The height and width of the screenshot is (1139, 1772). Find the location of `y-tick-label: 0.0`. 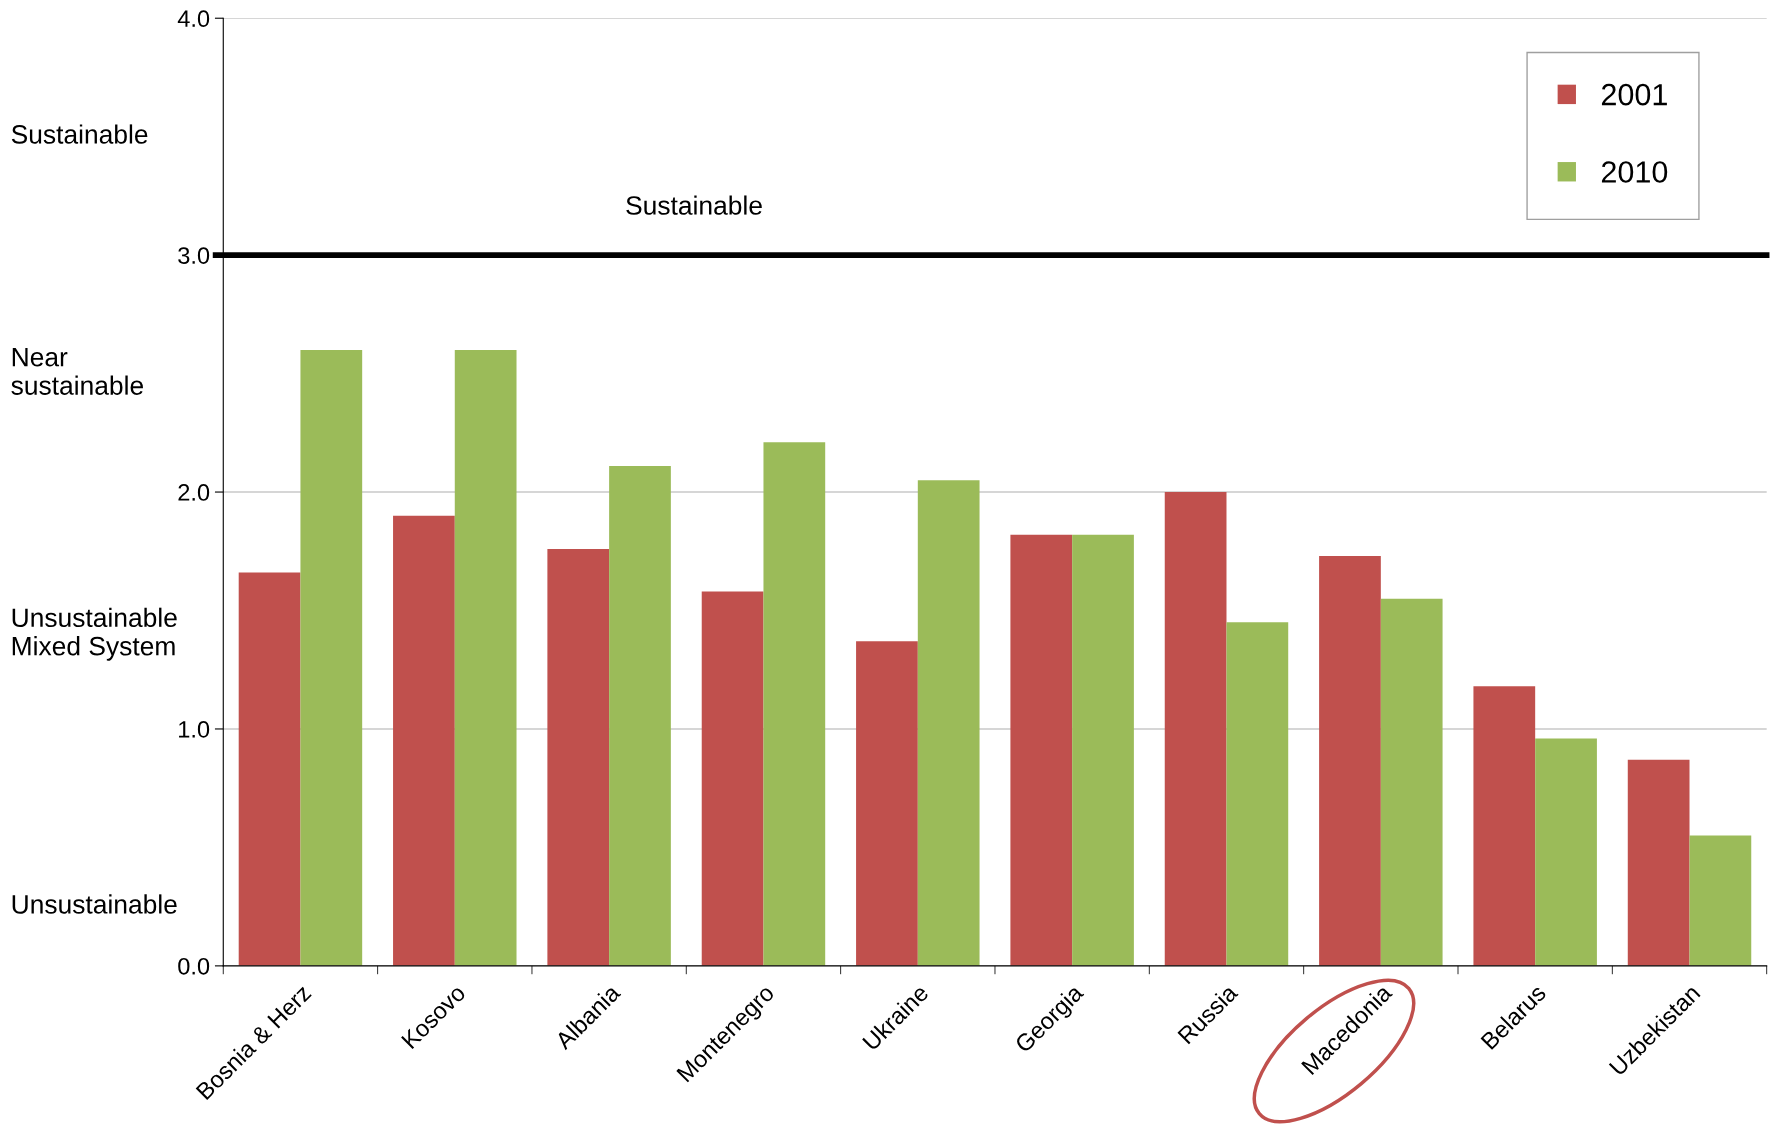

y-tick-label: 0.0 is located at coordinates (194, 966).